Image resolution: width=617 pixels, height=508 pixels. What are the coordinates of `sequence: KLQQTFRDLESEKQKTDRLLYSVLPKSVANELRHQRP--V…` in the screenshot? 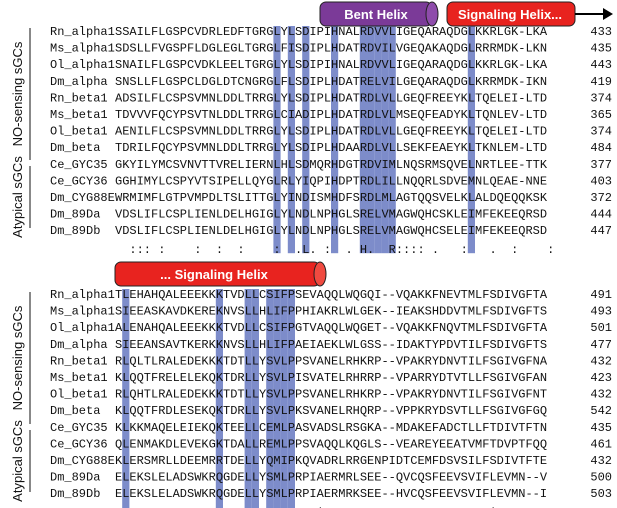 It's located at (331, 411).